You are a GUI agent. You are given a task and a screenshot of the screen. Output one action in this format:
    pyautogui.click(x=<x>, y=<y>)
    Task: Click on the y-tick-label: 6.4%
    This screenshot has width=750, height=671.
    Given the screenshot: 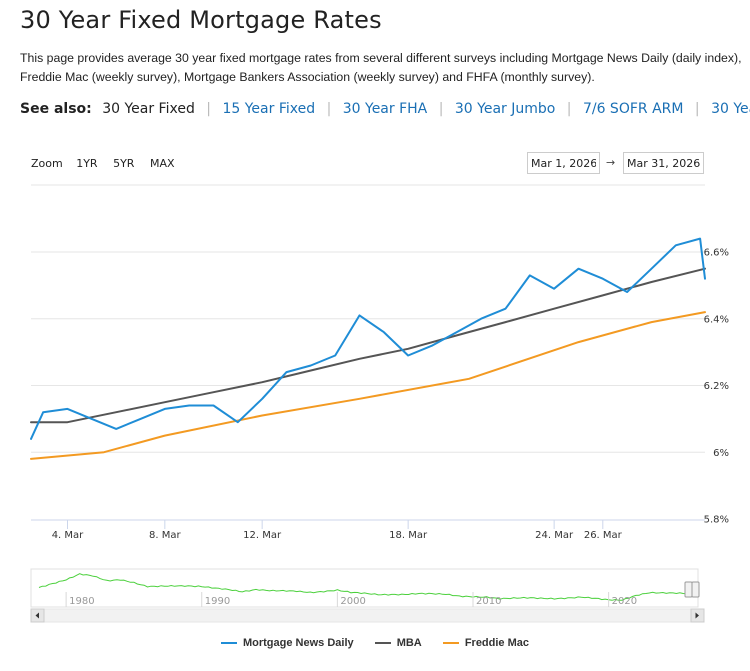 What is the action you would take?
    pyautogui.click(x=716, y=319)
    